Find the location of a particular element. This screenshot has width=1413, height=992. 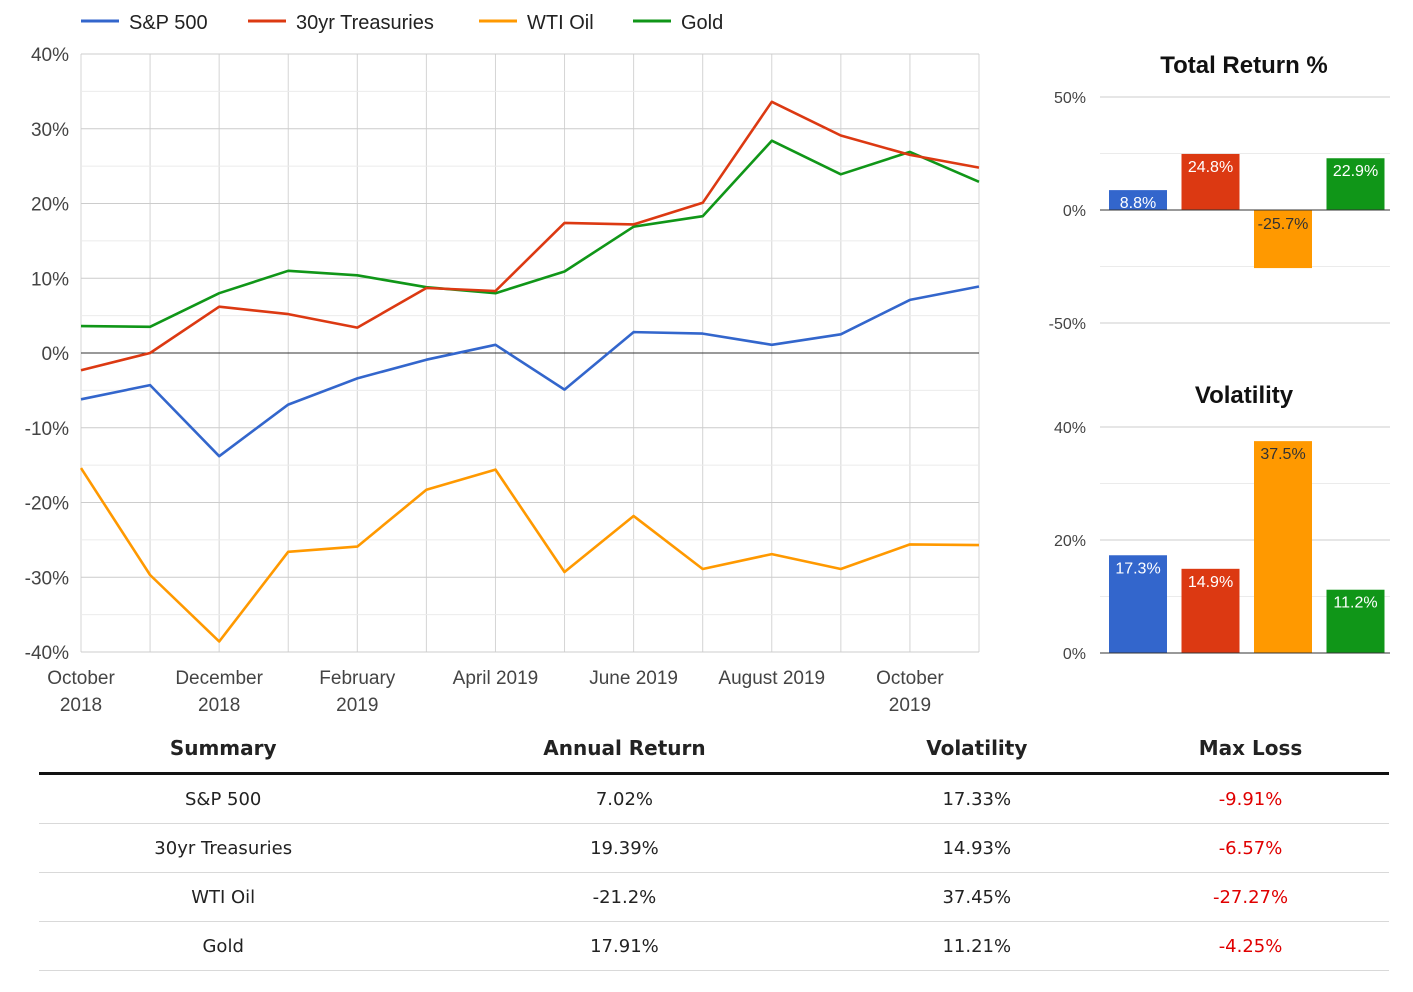

y-tick-label: 10% is located at coordinates (50, 279).